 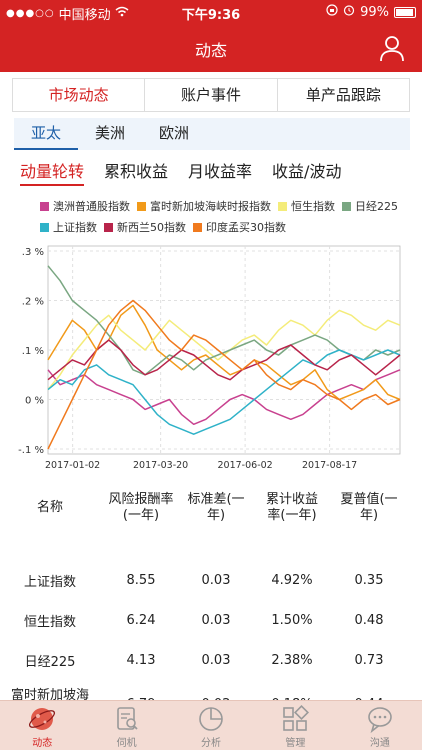 I want to click on alarm-icon, so click(x=349, y=12).